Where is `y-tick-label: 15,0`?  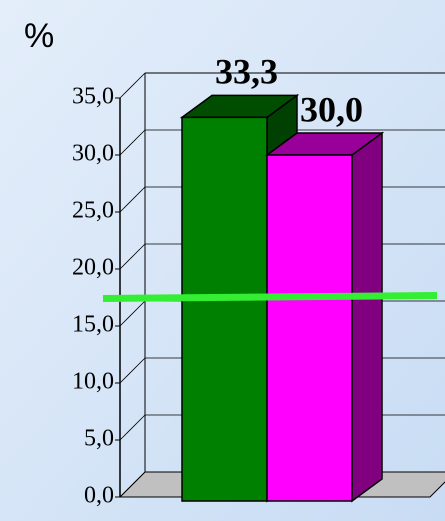 y-tick-label: 15,0 is located at coordinates (93, 325).